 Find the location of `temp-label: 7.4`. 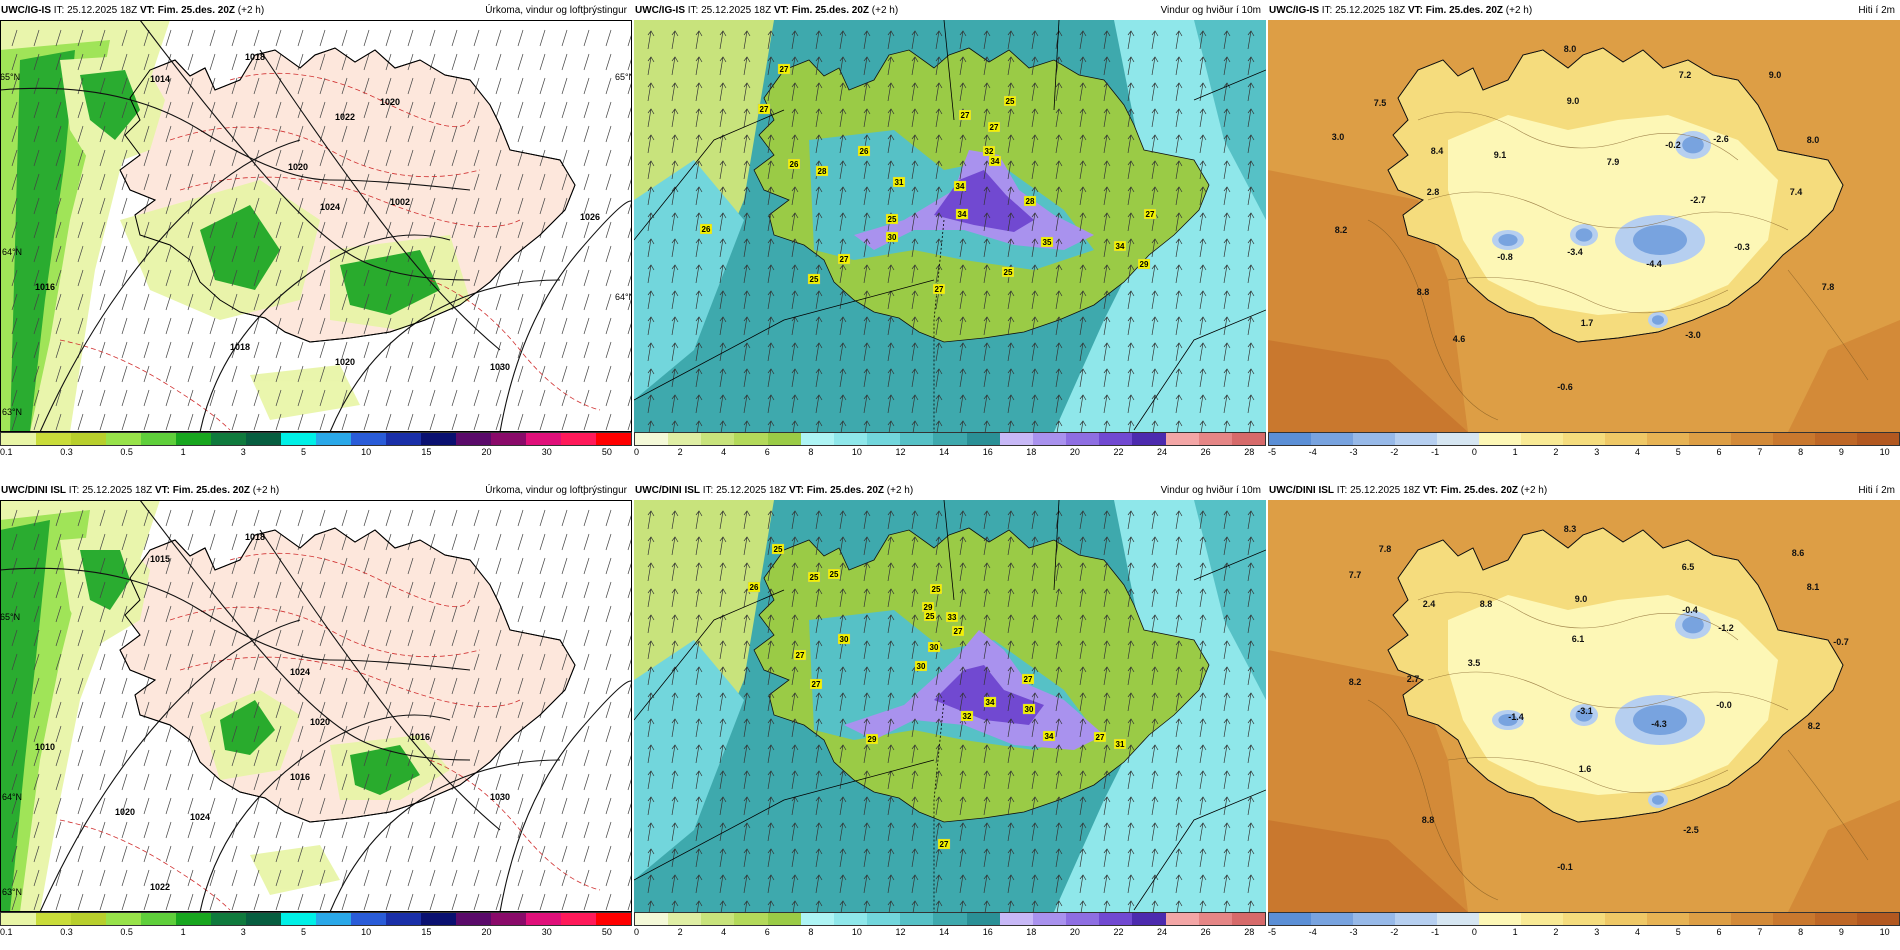

temp-label: 7.4 is located at coordinates (1796, 192).